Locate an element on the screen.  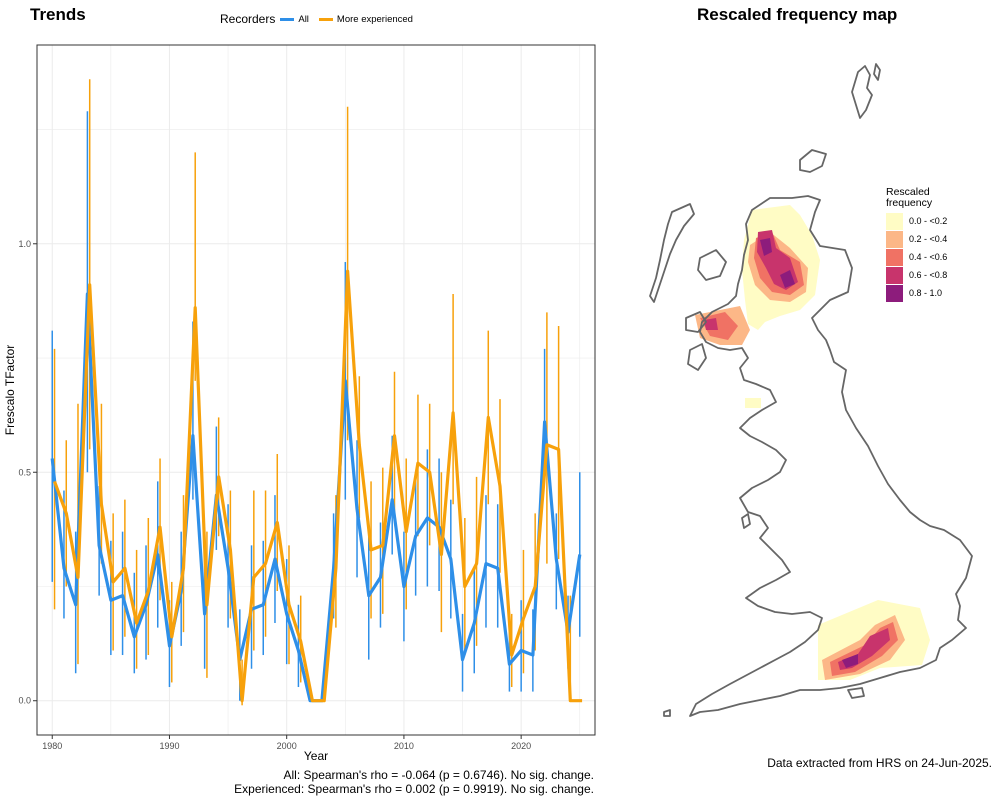
patch-south-top is located at coordinates (850, 661).